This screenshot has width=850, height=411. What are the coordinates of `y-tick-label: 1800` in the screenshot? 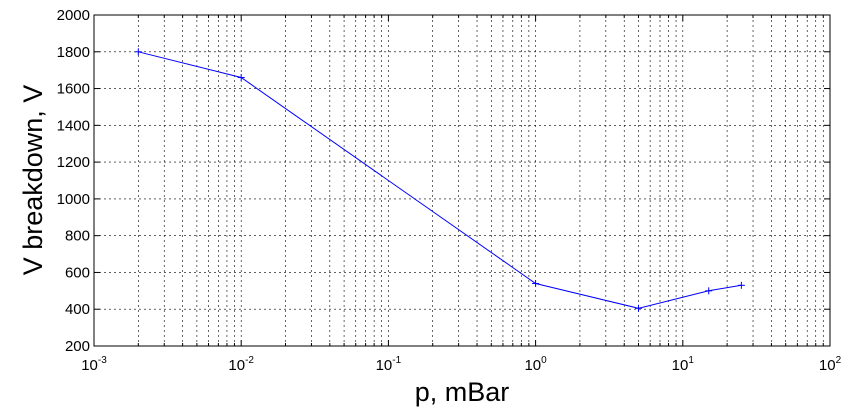 It's located at (73, 52).